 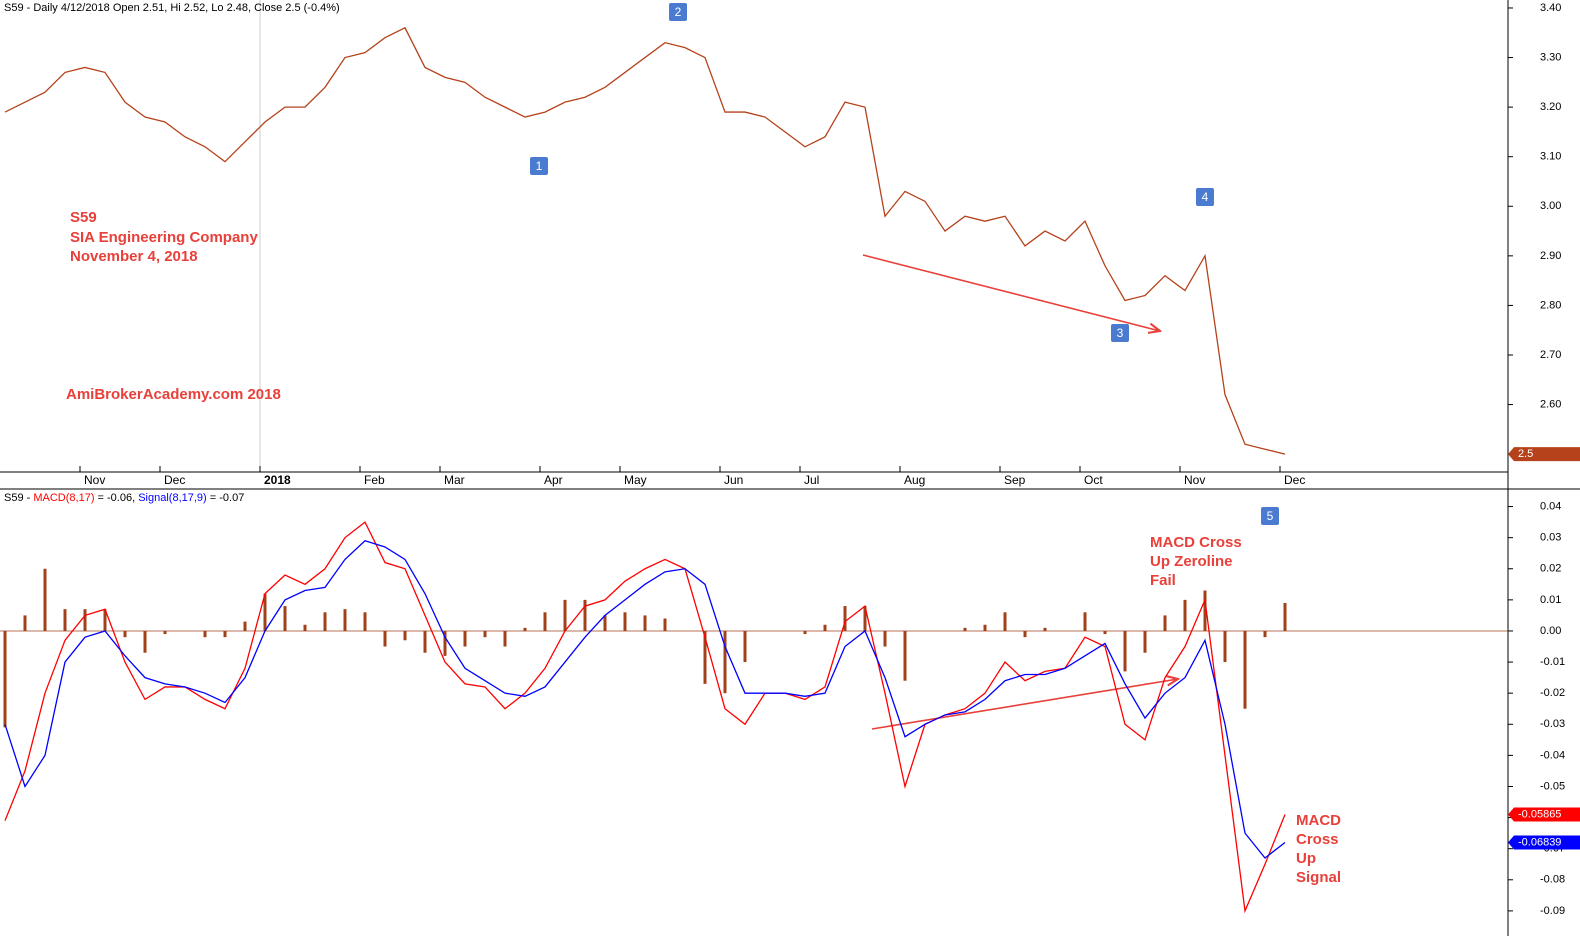 What do you see at coordinates (1552, 755) in the screenshot?
I see `y-tick-label: -0.04` at bounding box center [1552, 755].